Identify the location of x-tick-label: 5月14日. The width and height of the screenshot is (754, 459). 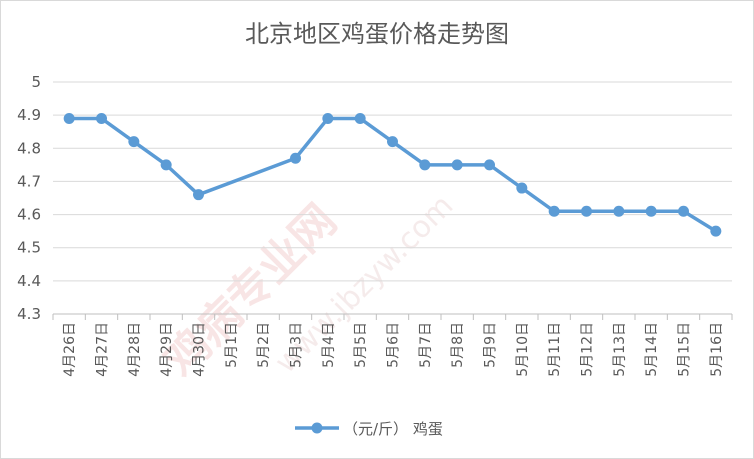
(652, 349).